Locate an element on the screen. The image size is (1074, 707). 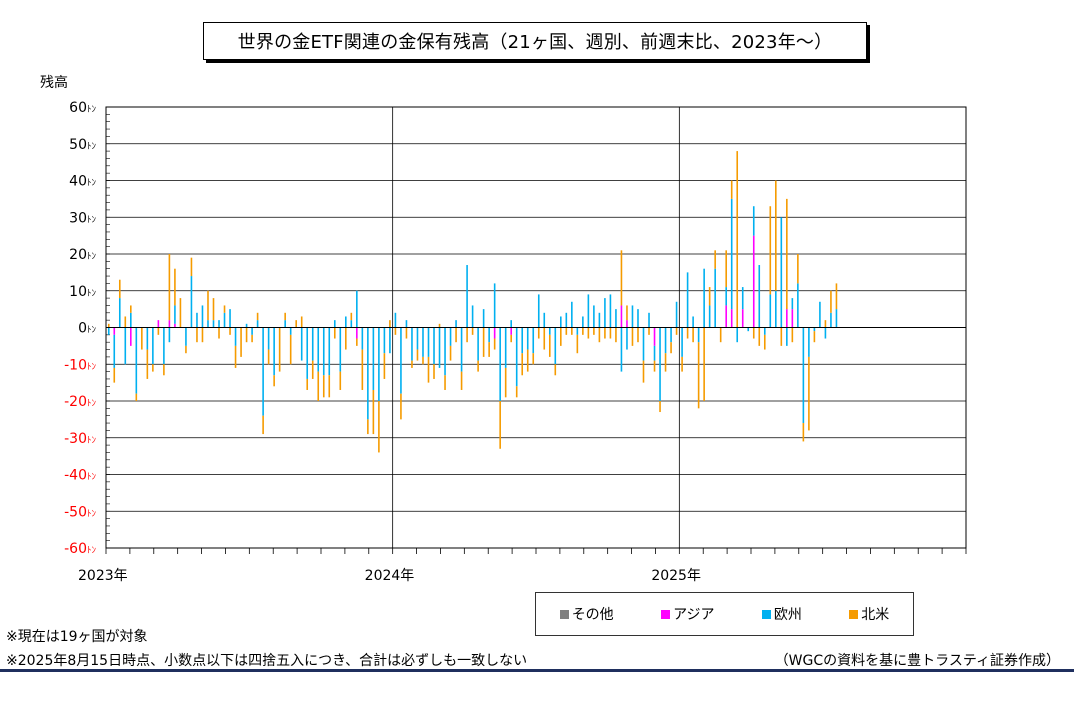
legend-item-north-america: 北米 is located at coordinates (869, 614).